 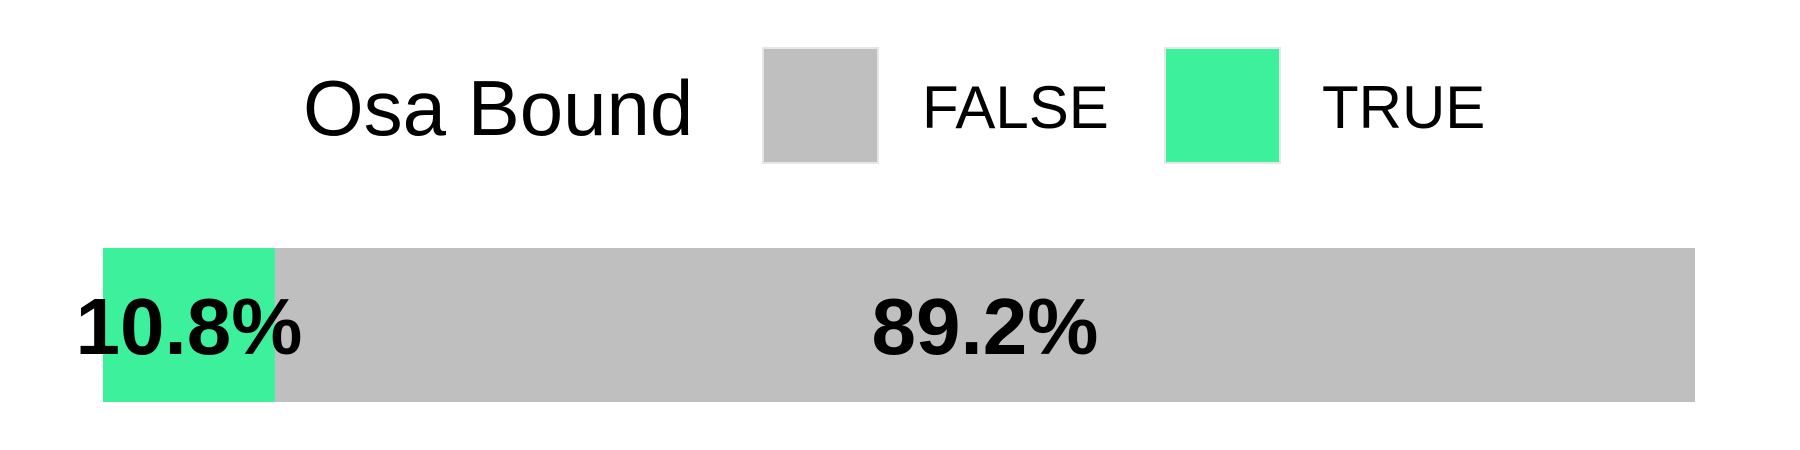 I want to click on data-label-true: 10.8%, so click(x=189, y=326).